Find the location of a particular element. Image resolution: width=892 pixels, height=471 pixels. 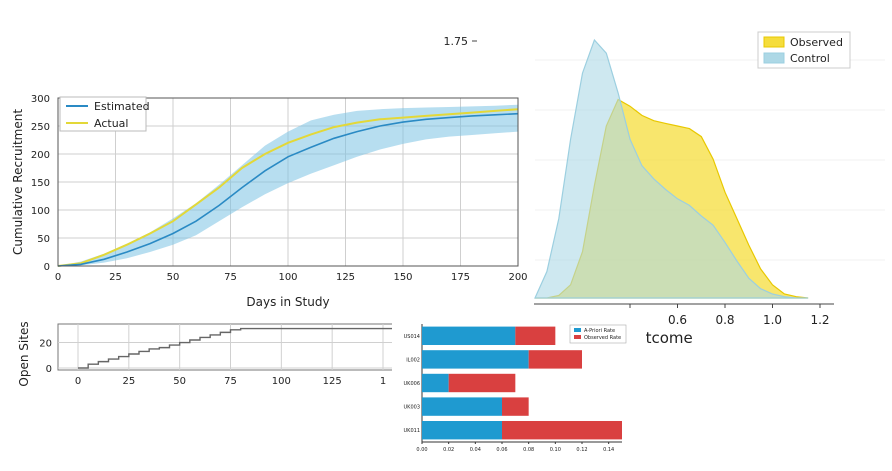

bar-x-tick-label: 0.04 is located at coordinates (475, 450).